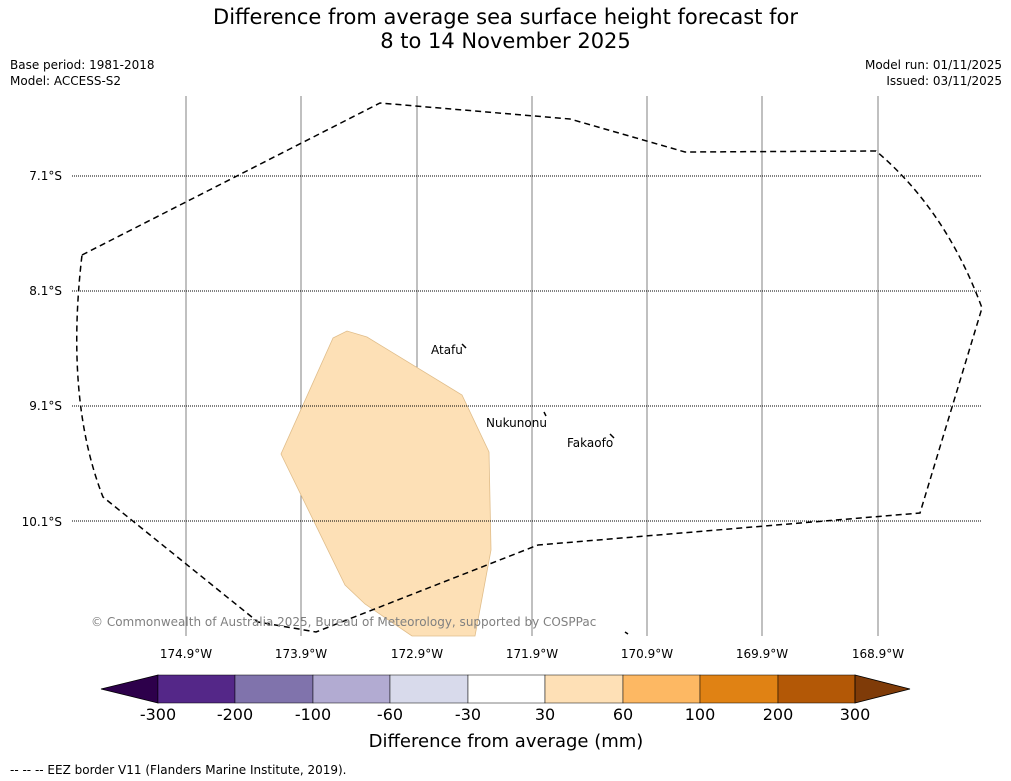  What do you see at coordinates (45, 176) in the screenshot?
I see `lat-label-1: 7.1°S` at bounding box center [45, 176].